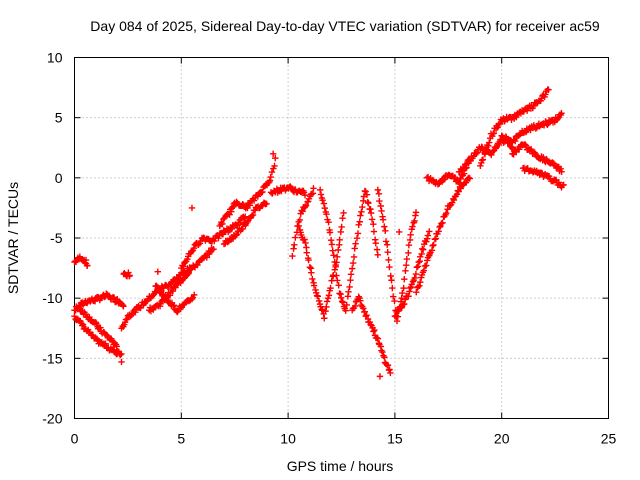 This screenshot has height=480, width=640. What do you see at coordinates (56, 238) in the screenshot?
I see `y-tick-label: -5` at bounding box center [56, 238].